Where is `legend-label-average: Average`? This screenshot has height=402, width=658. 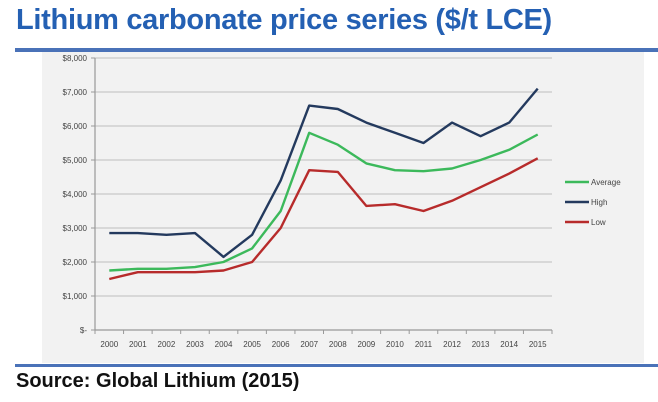
legend-label-average: Average is located at coordinates (606, 182).